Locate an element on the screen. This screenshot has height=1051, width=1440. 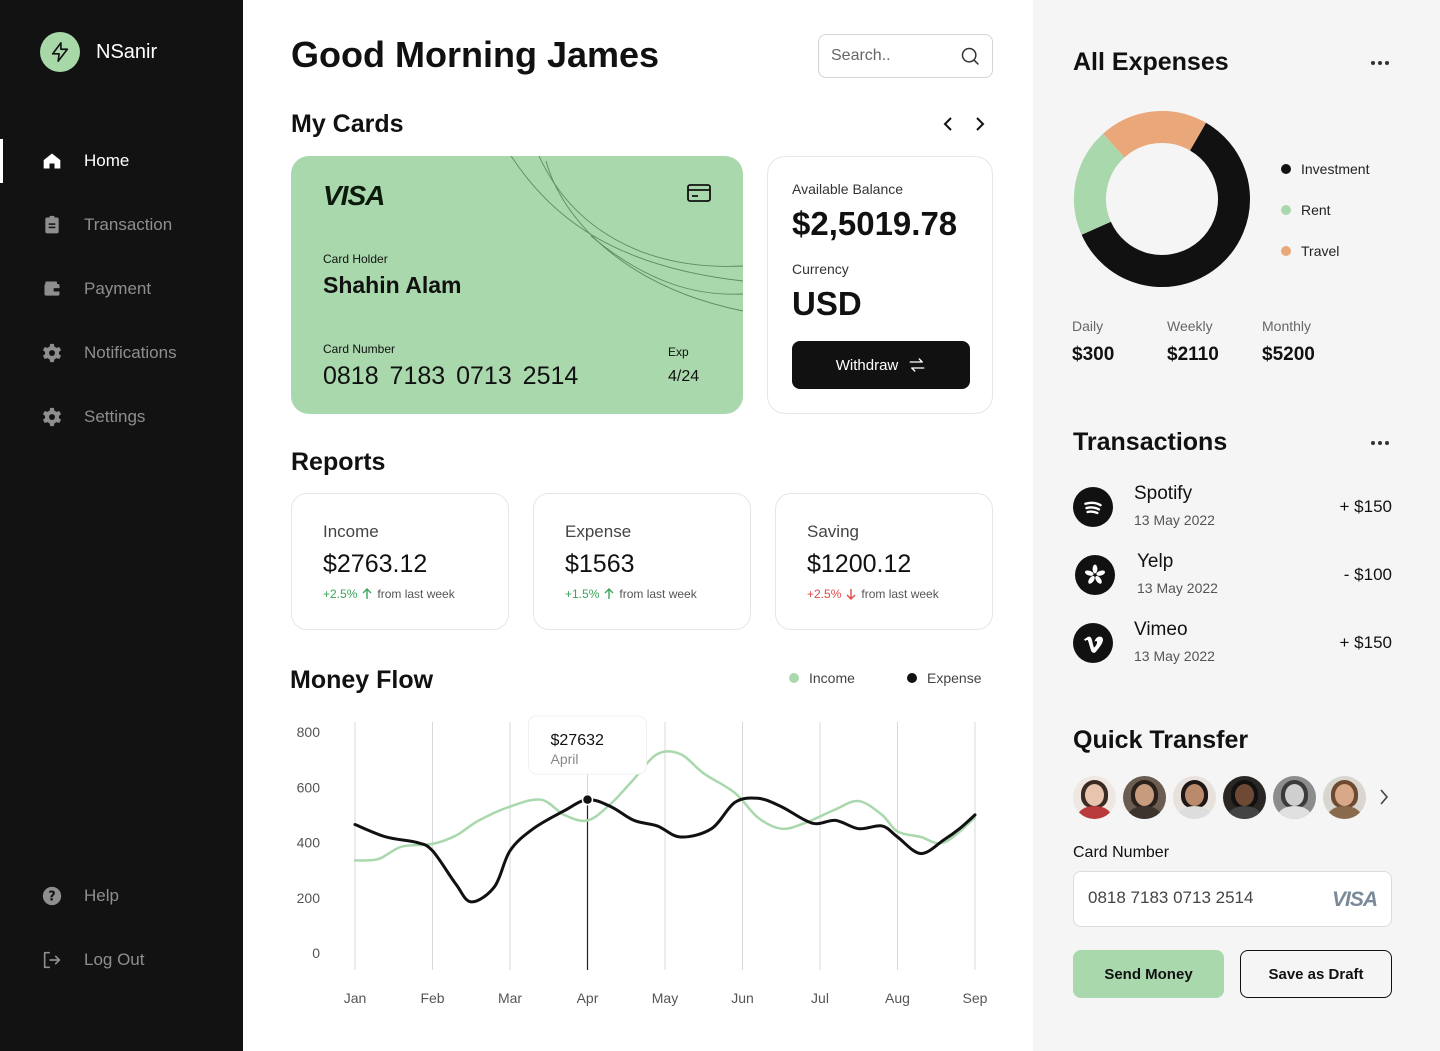
report-change: +1.5% from last week is located at coordinates (631, 594).